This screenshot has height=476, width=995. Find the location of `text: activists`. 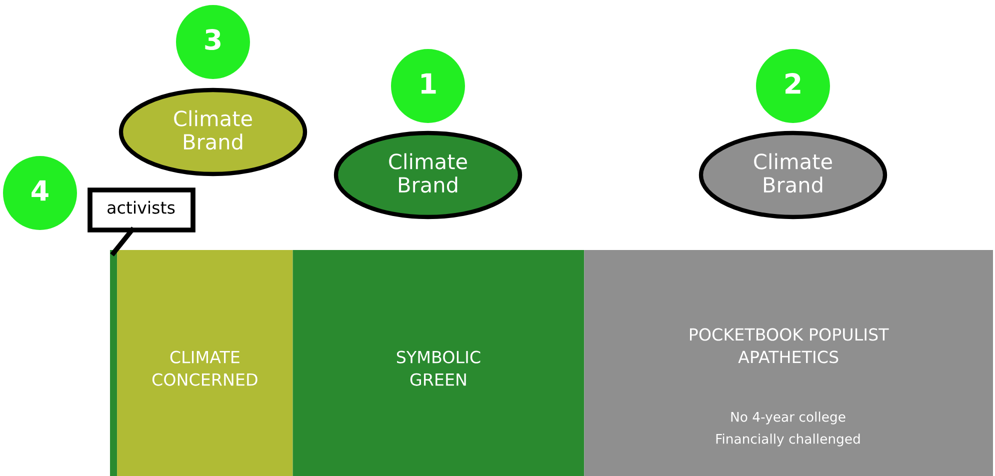

text: activists is located at coordinates (141, 207).